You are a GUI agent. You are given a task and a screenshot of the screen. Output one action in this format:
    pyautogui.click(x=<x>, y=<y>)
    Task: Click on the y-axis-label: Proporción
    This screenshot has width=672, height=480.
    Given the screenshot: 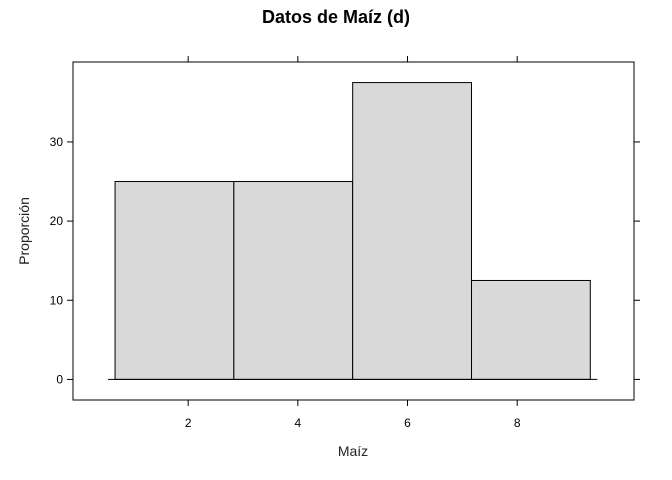 What is the action you would take?
    pyautogui.click(x=24, y=231)
    